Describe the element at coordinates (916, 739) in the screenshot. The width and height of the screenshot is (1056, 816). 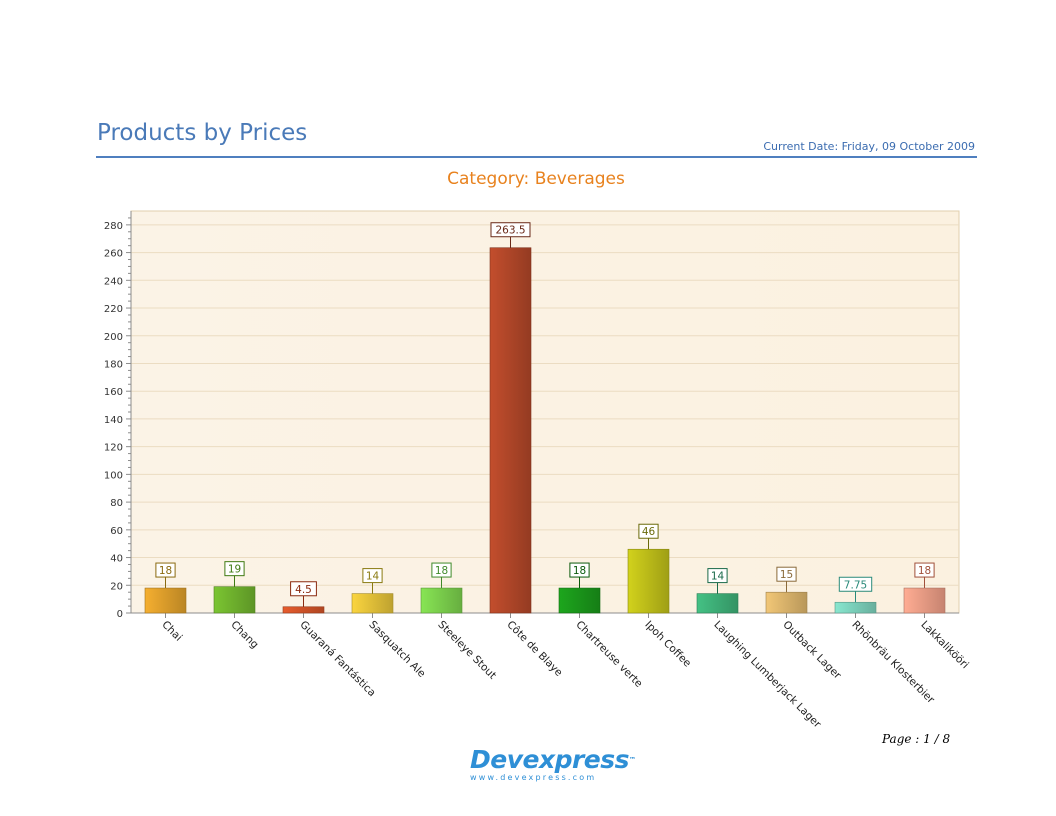
I see `page-number: Page : 1 / 8` at that location.